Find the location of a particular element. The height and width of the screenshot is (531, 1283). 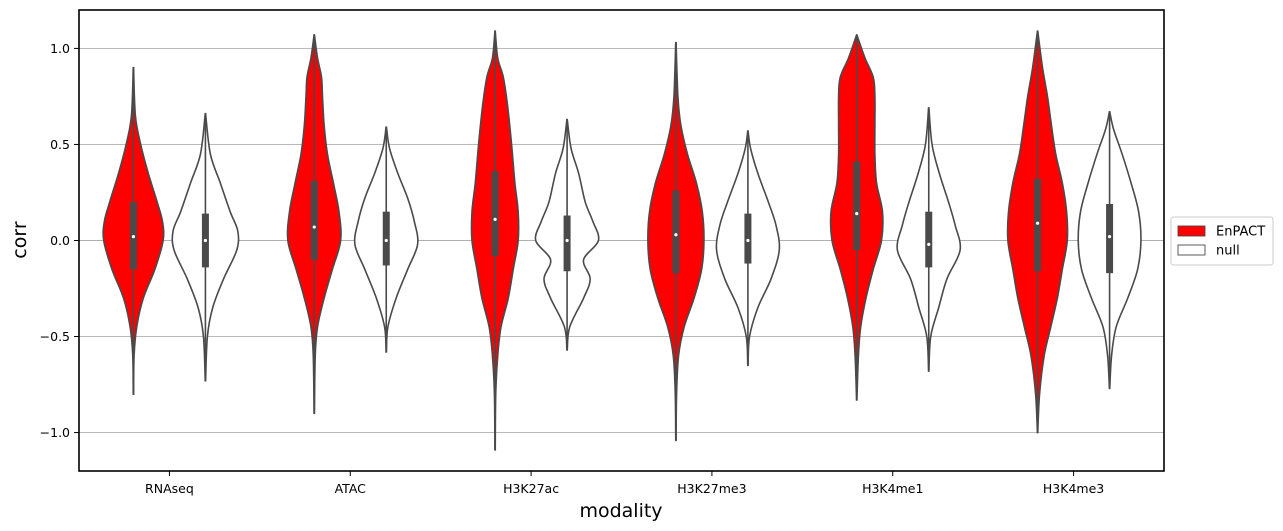

x-tick-label: H3K27ac is located at coordinates (531, 488).